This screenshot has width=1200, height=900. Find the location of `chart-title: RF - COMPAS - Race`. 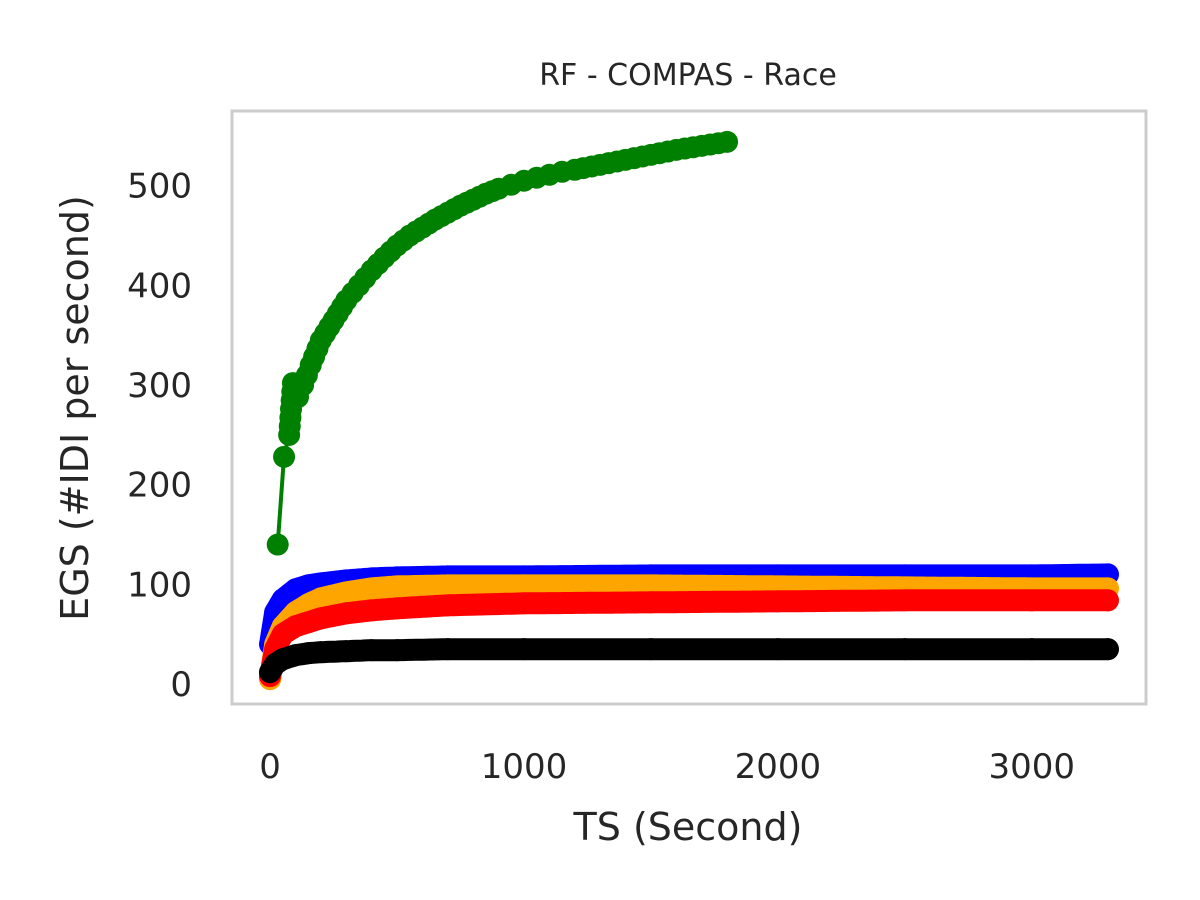

chart-title: RF - COMPAS - Race is located at coordinates (688, 75).